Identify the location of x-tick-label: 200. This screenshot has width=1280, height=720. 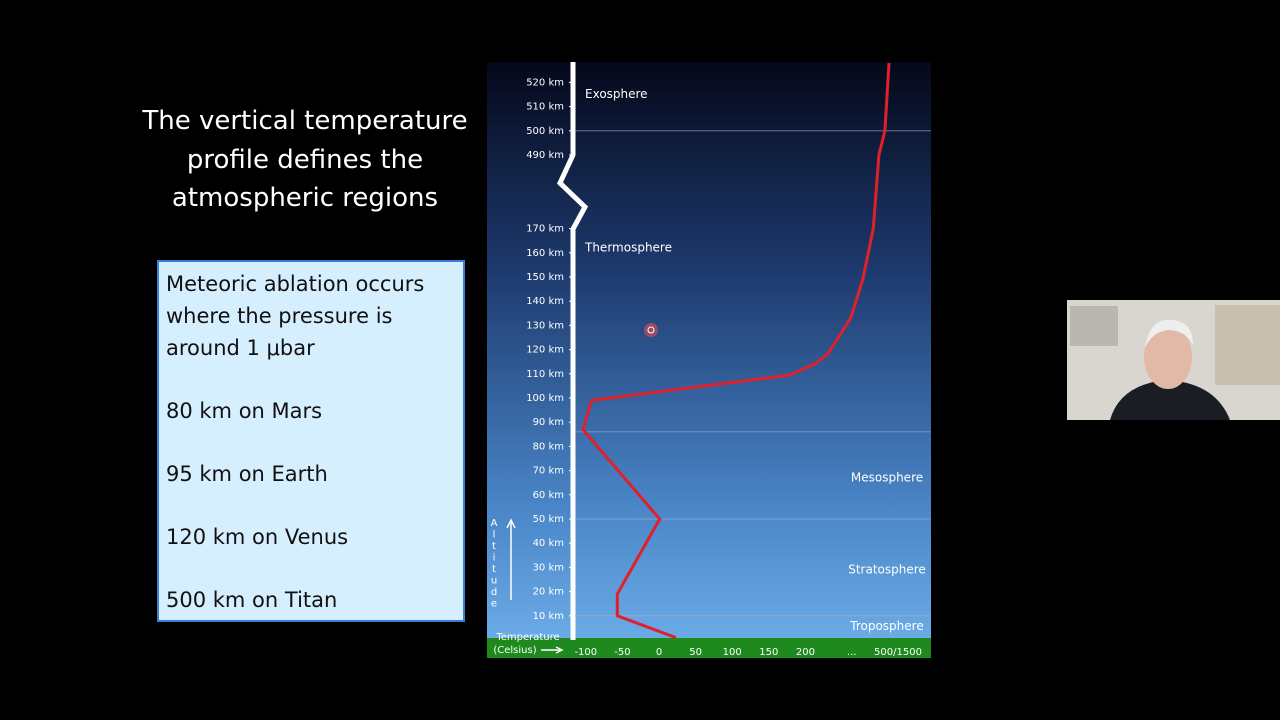
(805, 652).